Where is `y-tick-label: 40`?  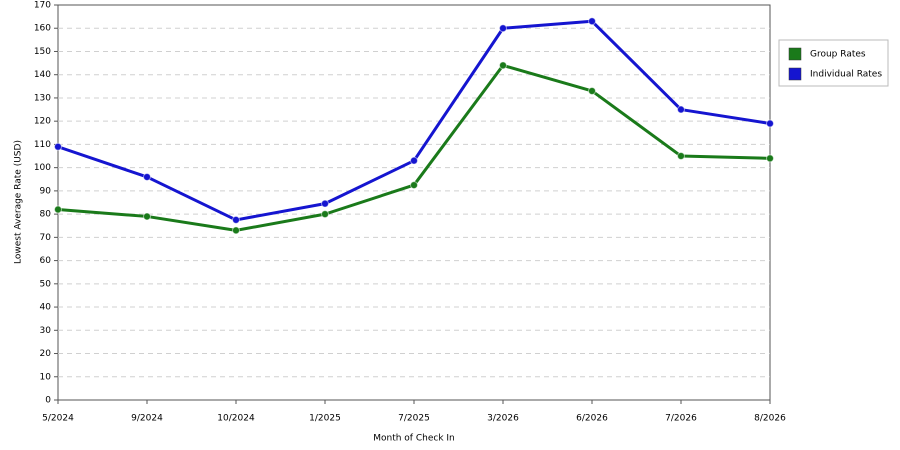
y-tick-label: 40 is located at coordinates (46, 308).